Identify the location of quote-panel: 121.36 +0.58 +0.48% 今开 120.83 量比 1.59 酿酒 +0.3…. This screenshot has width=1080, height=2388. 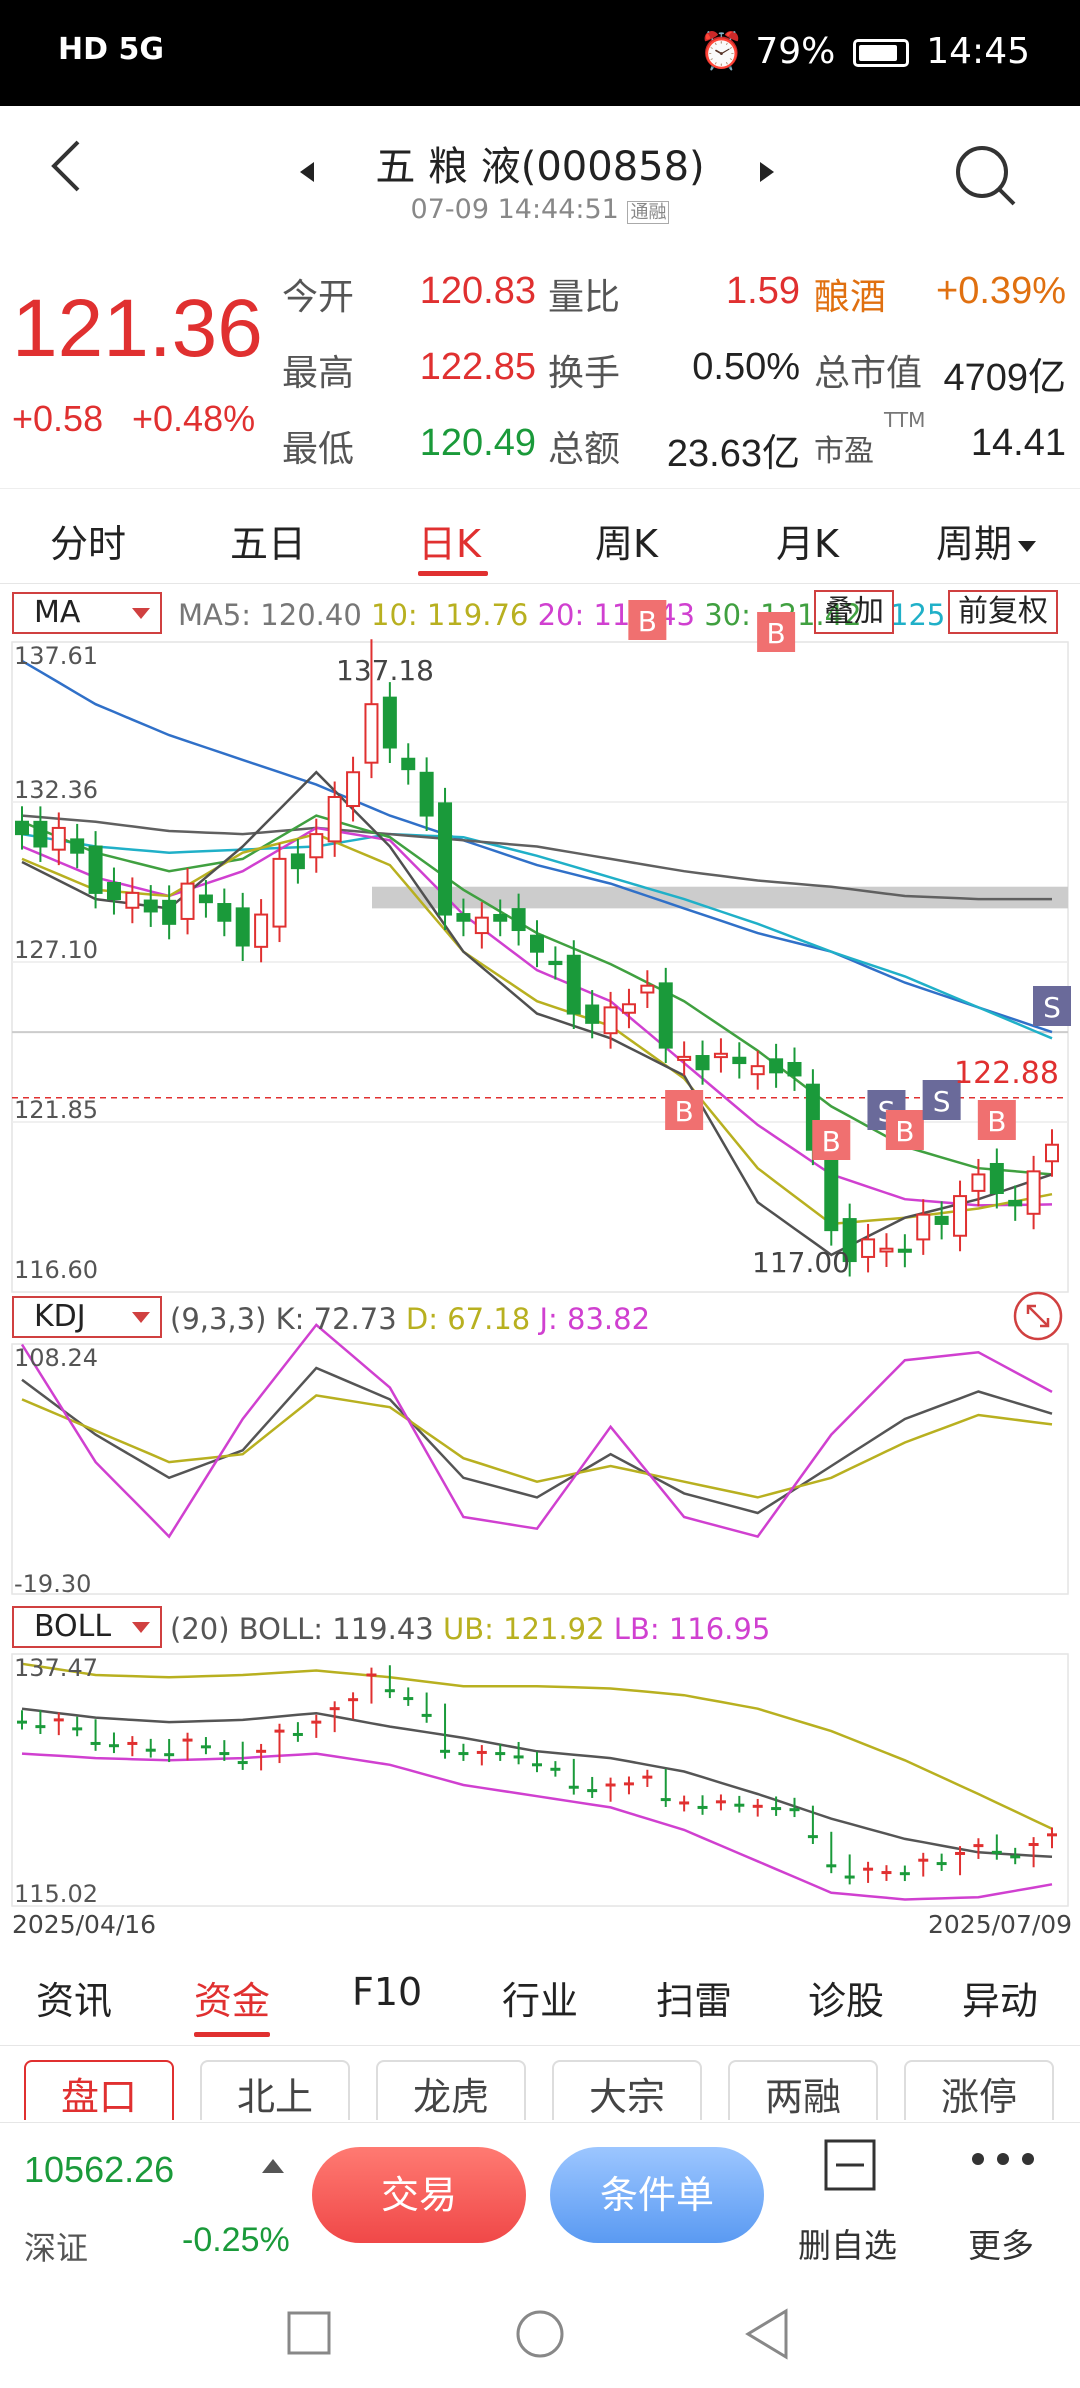
(540, 366).